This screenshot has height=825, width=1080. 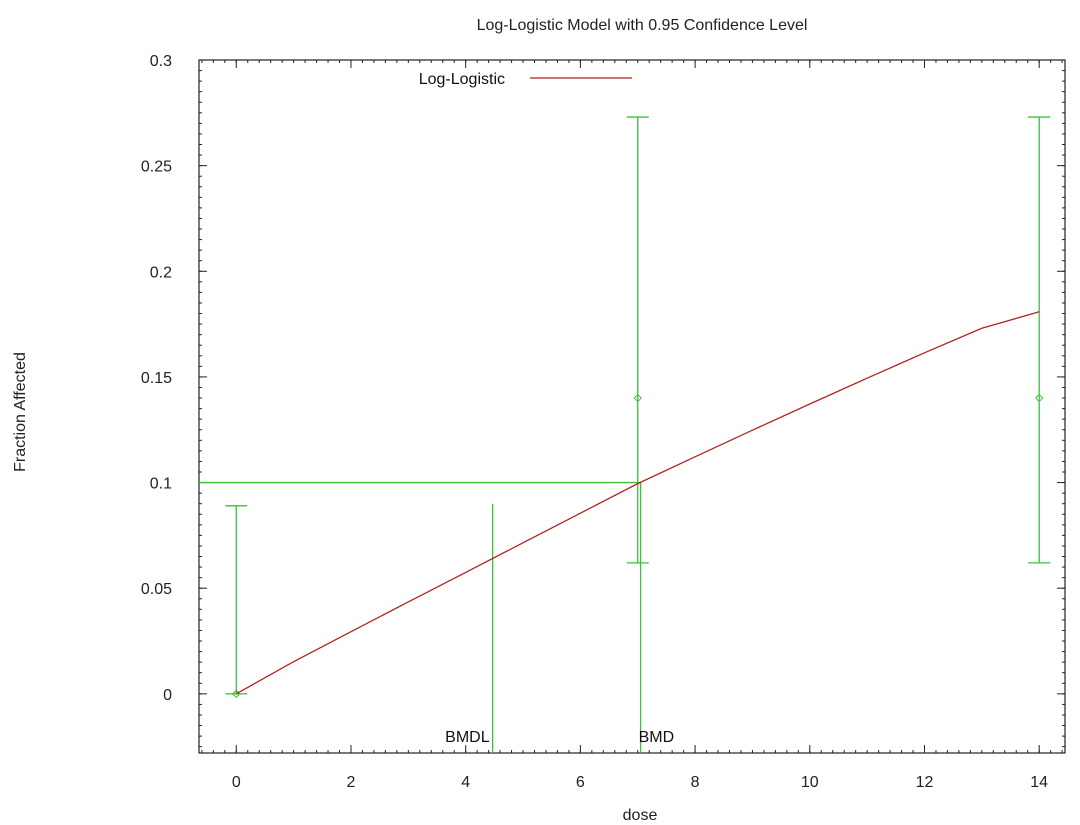 I want to click on x-tick-label: 14, so click(x=1039, y=782).